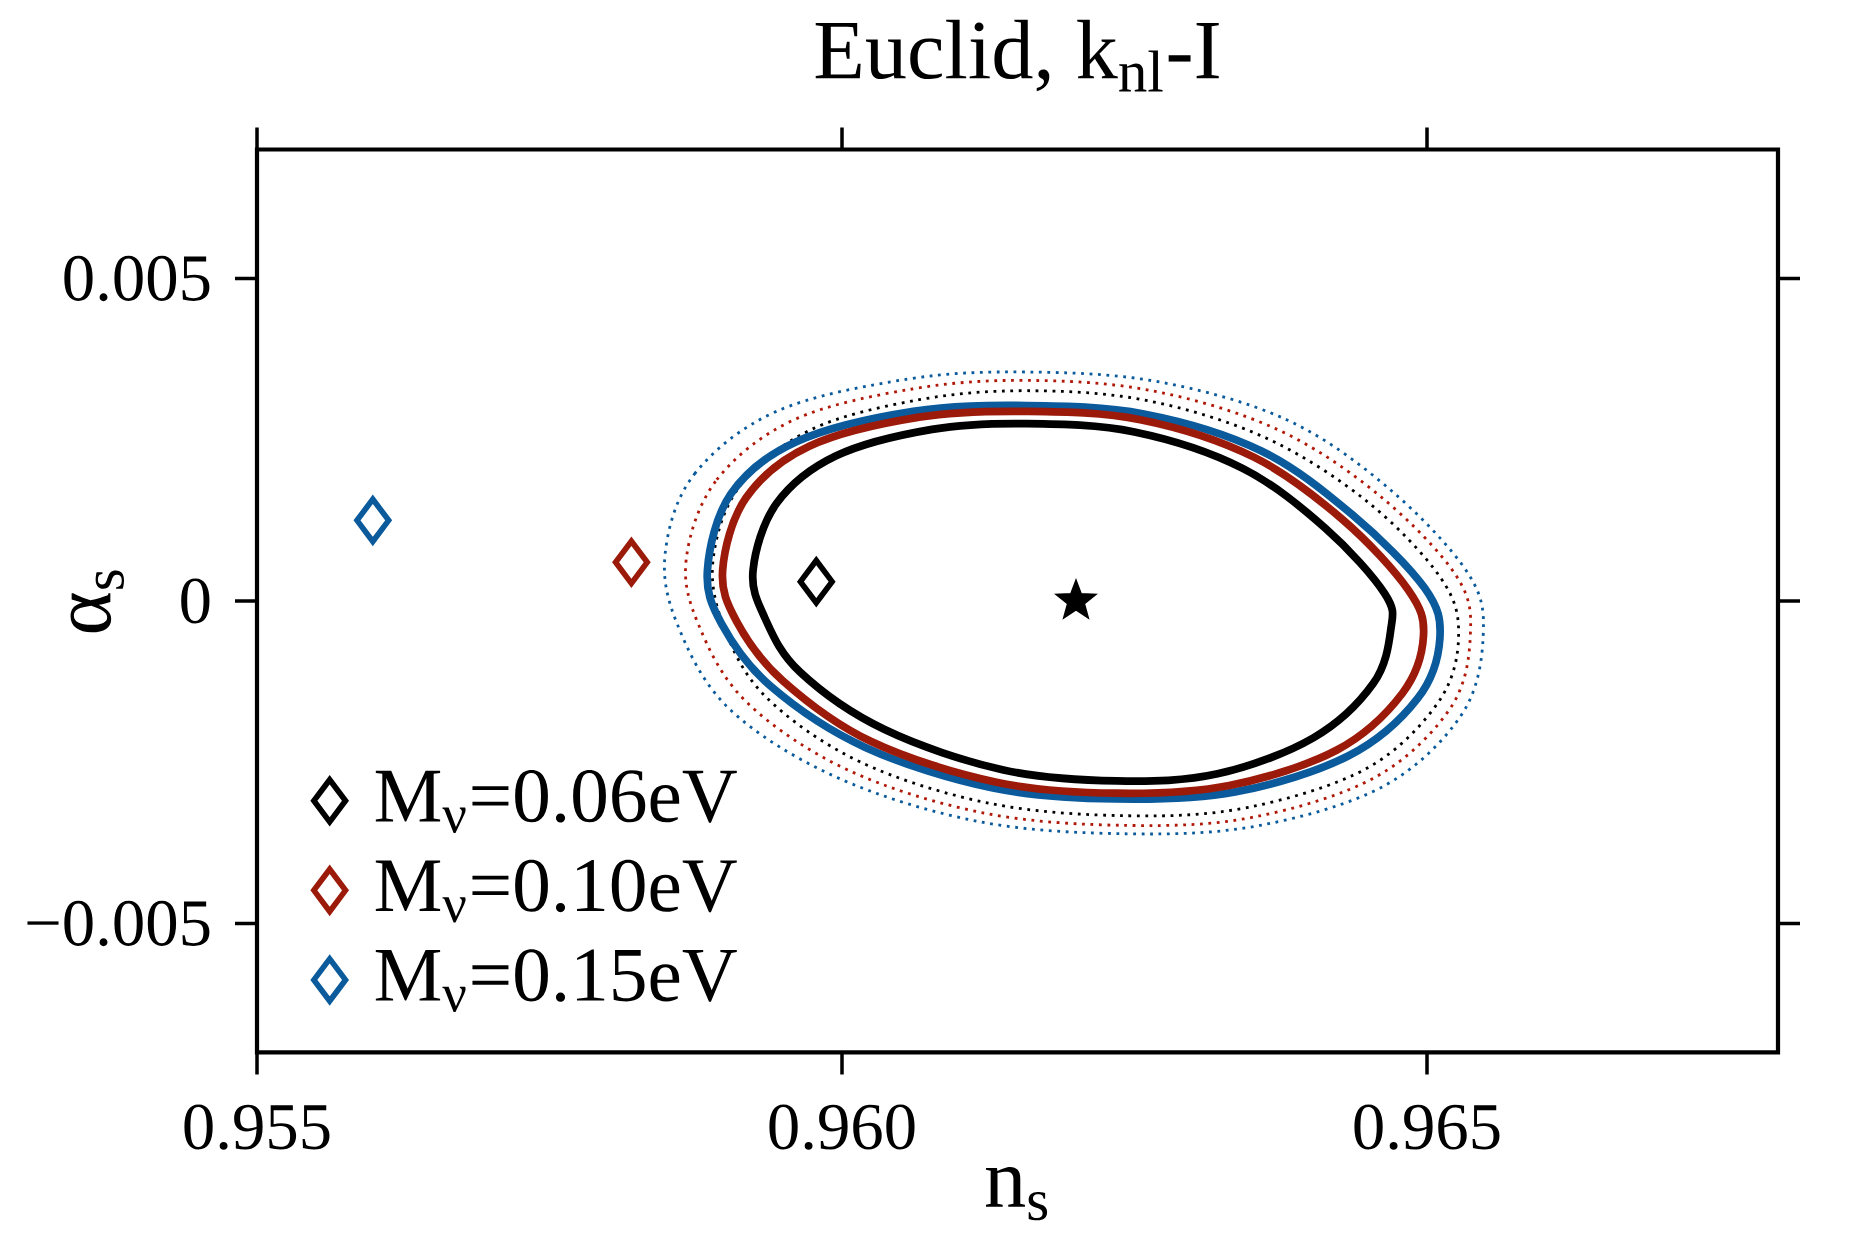 Image resolution: width=1875 pixels, height=1250 pixels. I want to click on chart-title: Euclid, k$_{nl}$-I, so click(1017, 55).